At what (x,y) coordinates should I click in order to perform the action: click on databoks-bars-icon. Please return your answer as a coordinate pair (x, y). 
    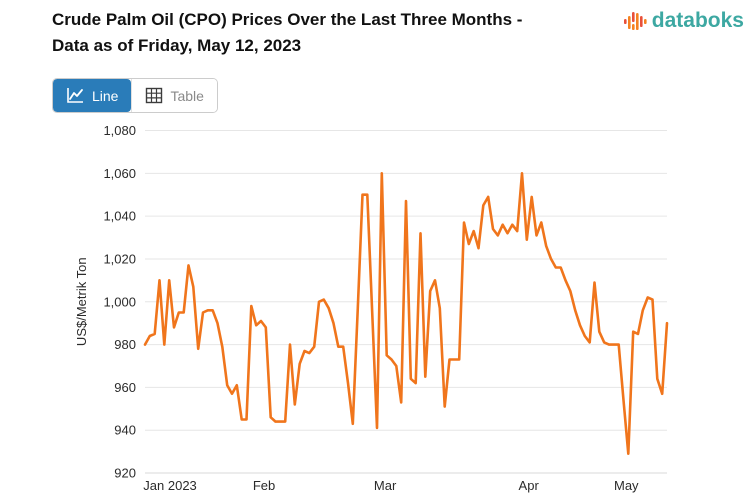
    Looking at the image, I should click on (636, 21).